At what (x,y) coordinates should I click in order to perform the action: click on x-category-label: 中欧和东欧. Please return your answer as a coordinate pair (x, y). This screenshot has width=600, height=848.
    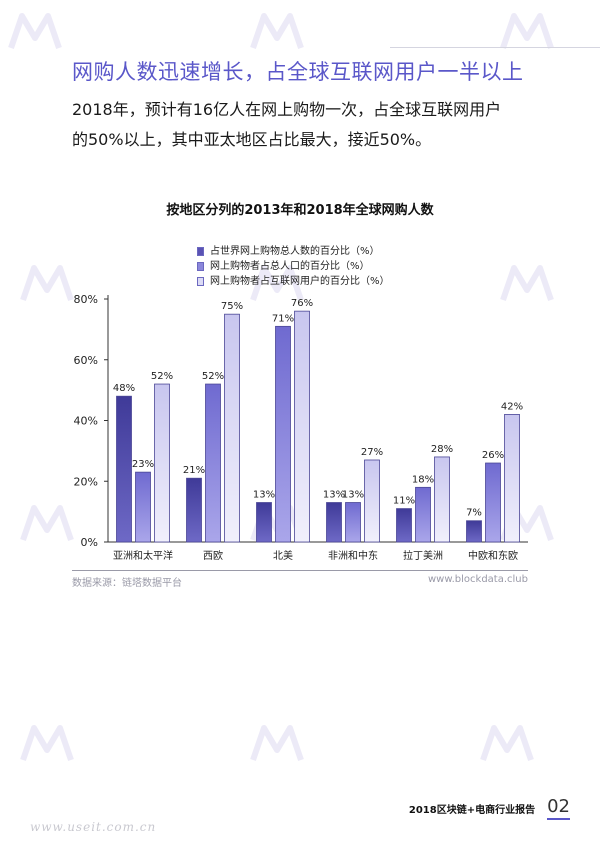
    Looking at the image, I should click on (493, 555).